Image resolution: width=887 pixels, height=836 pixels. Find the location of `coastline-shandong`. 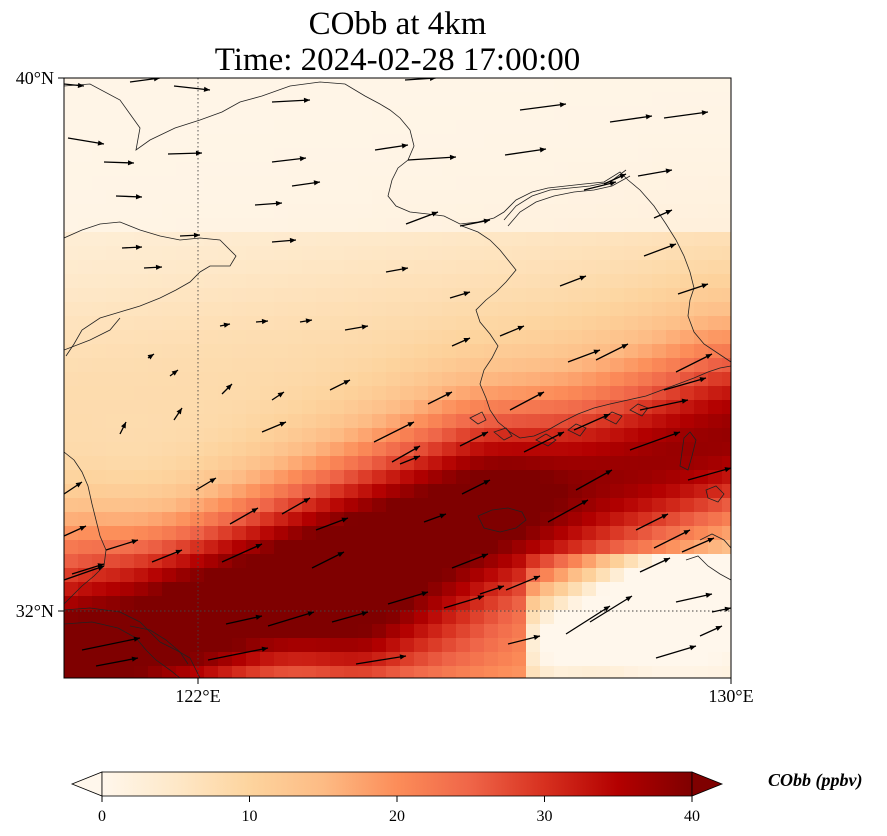

coastline-shandong is located at coordinates (92, 334).